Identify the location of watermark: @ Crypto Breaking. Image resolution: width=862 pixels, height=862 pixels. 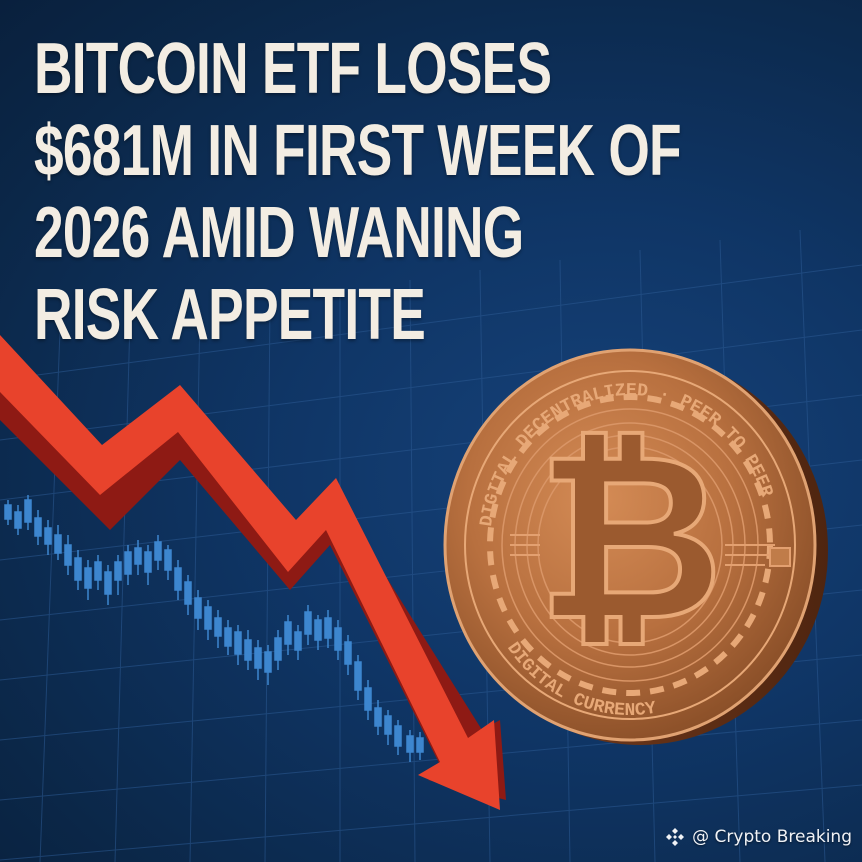
(758, 837).